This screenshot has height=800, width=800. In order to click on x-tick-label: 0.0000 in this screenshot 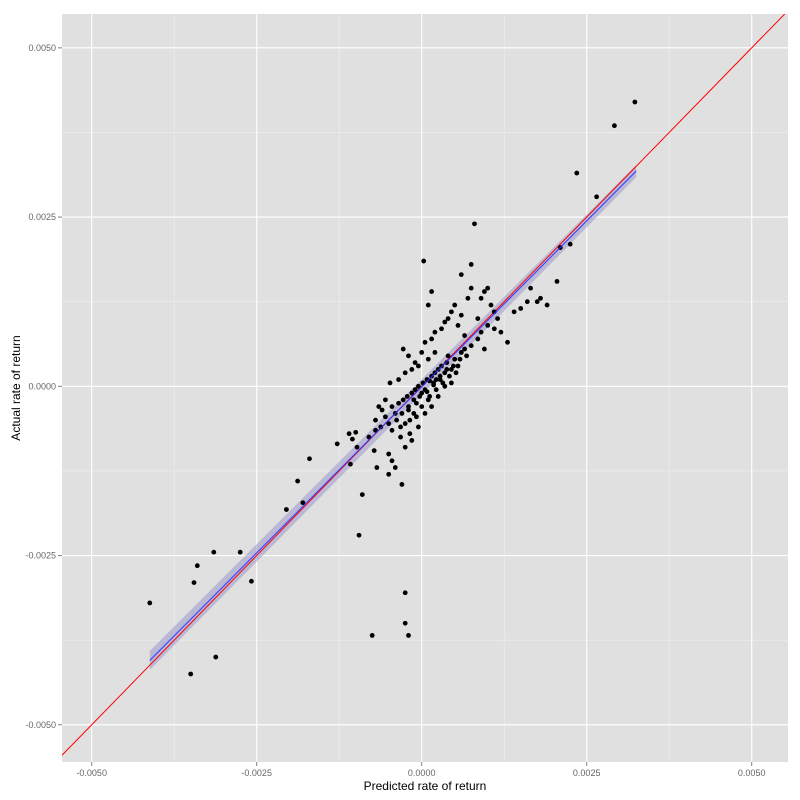, I will do `click(422, 773)`.